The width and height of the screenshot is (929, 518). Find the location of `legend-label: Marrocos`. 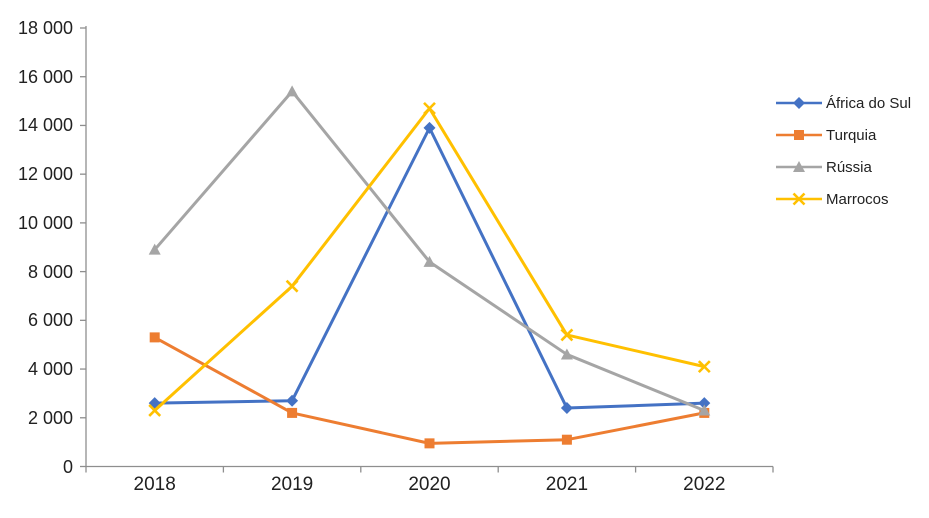

legend-label: Marrocos is located at coordinates (857, 199).